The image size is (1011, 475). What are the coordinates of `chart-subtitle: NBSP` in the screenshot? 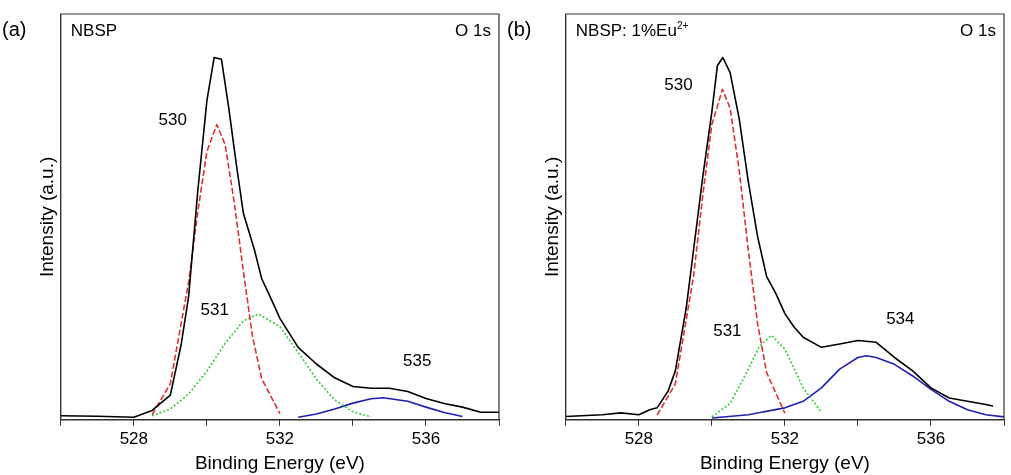 It's located at (94, 30).